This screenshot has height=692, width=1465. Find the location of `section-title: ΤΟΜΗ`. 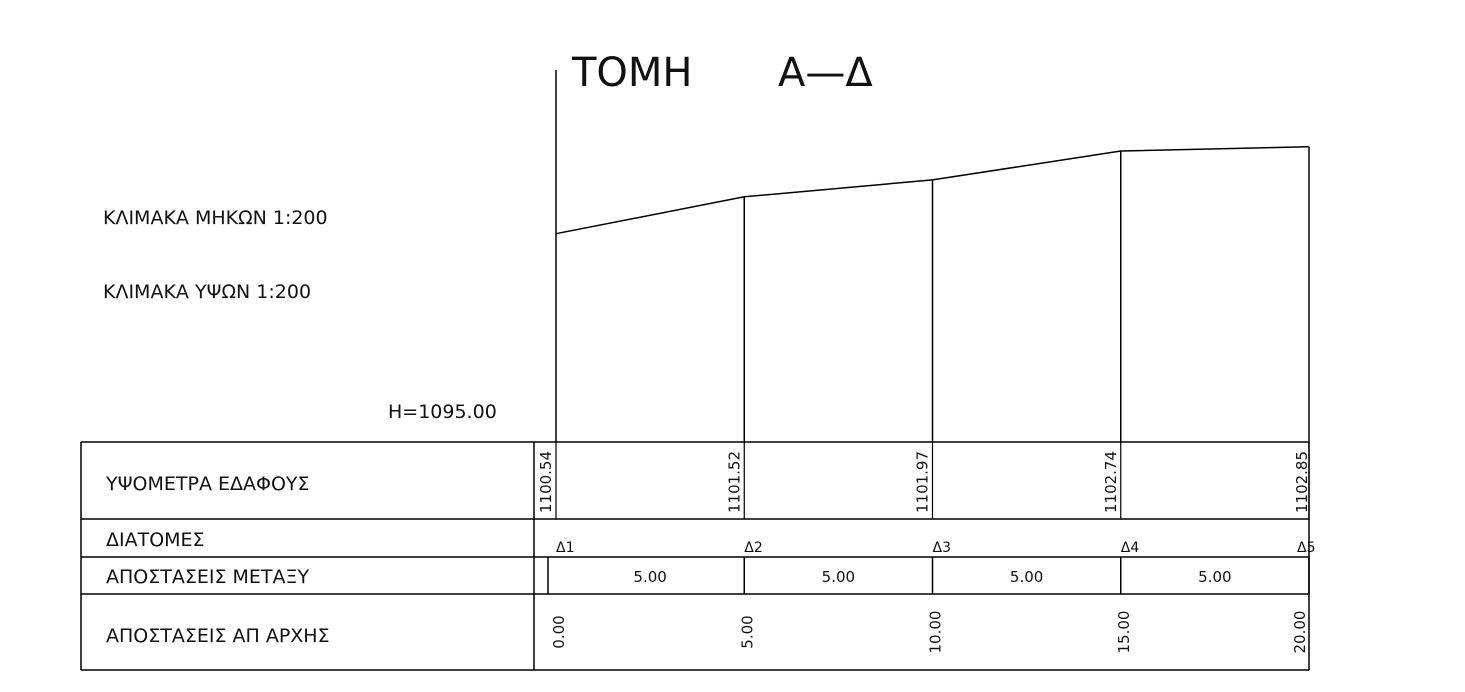

section-title: ΤΟΜΗ is located at coordinates (632, 73).